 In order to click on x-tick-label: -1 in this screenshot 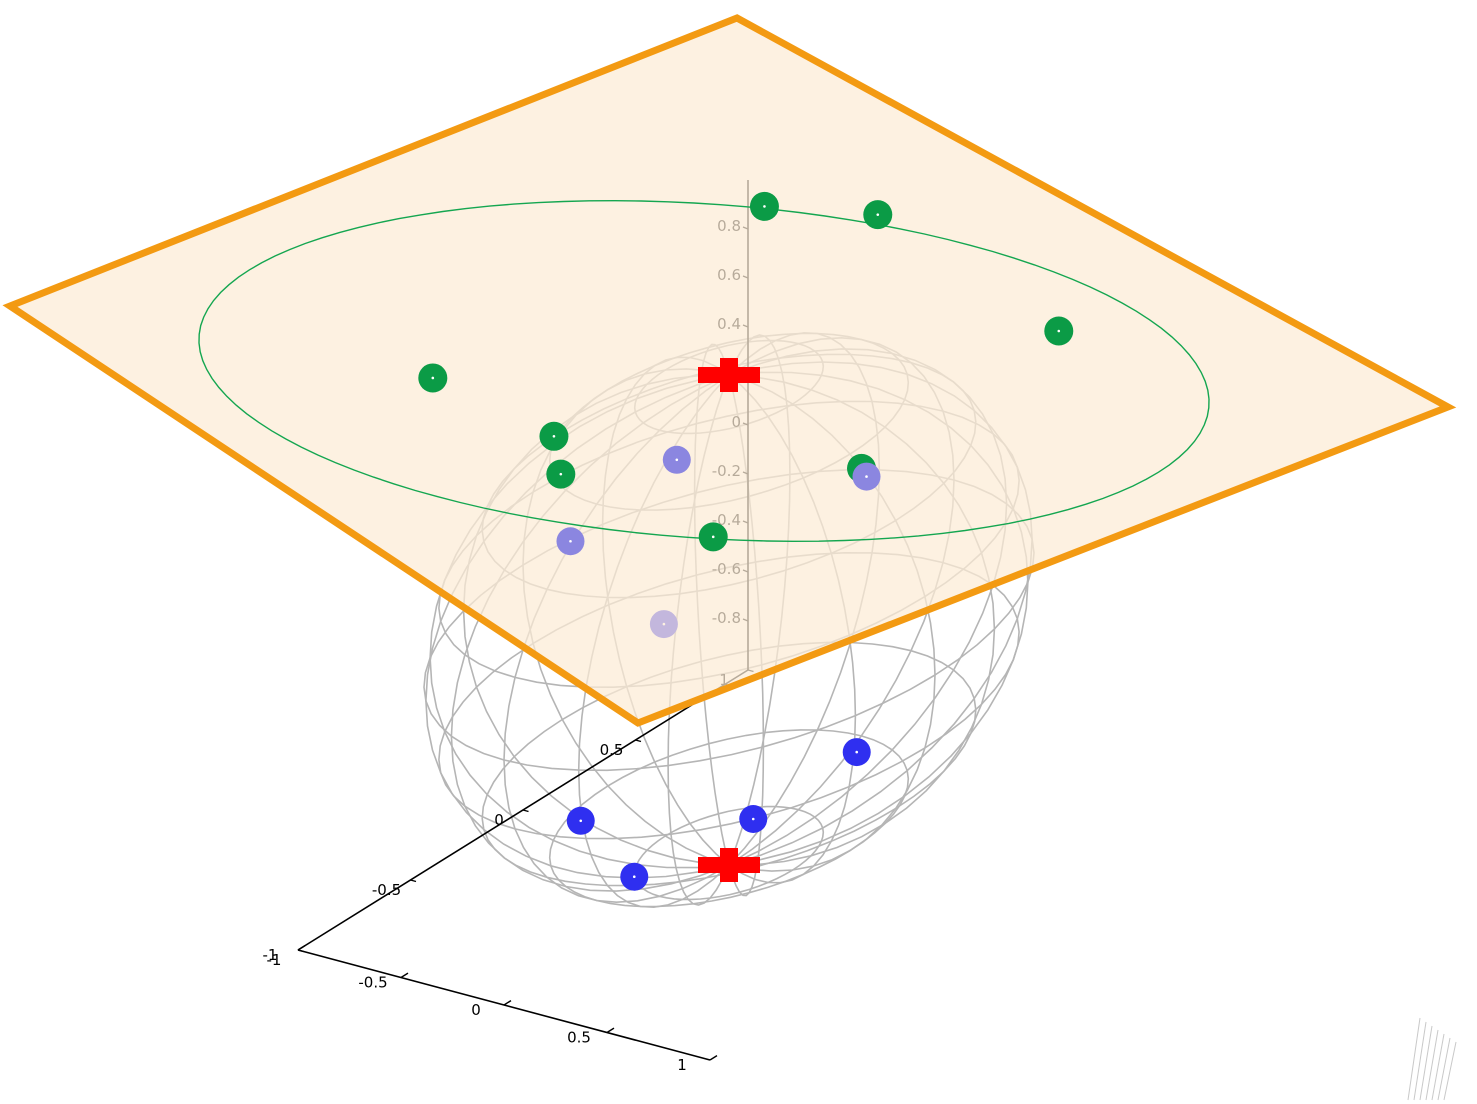, I will do `click(270, 955)`.